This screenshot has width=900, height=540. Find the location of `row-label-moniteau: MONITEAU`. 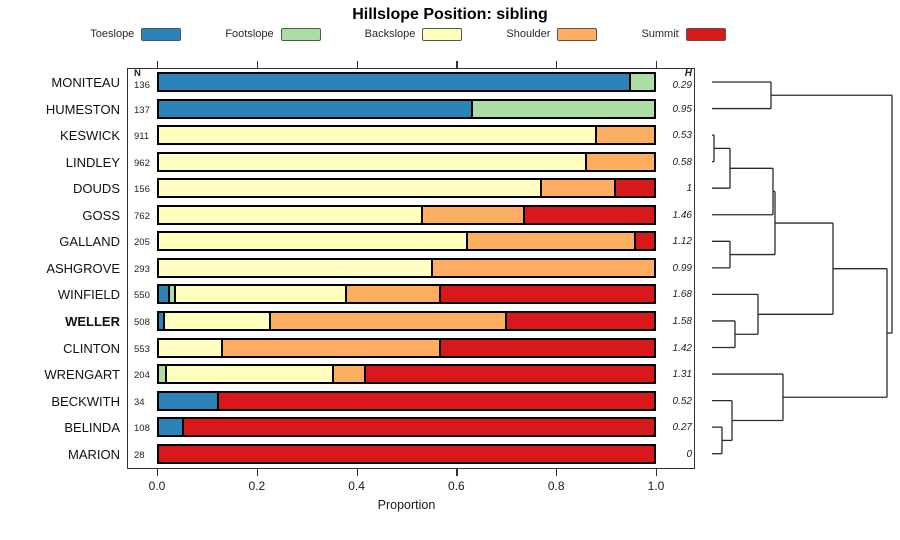

row-label-moniteau: MONITEAU is located at coordinates (85, 82).